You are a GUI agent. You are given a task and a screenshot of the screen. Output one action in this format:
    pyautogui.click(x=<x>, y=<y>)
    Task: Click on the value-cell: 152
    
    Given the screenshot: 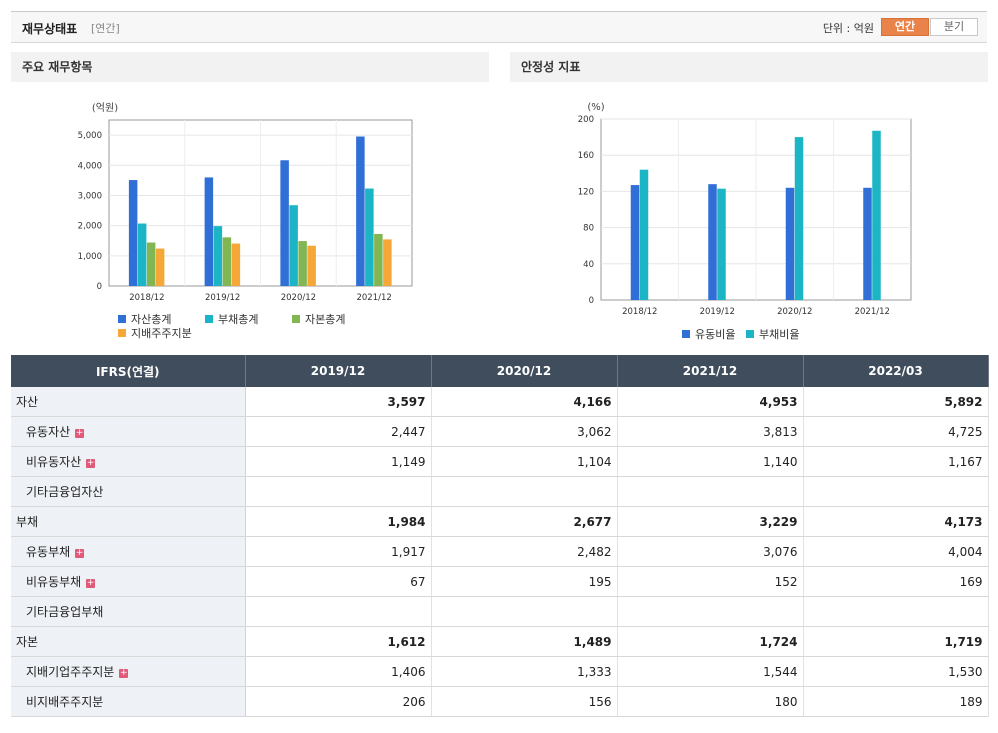 What is the action you would take?
    pyautogui.click(x=710, y=581)
    